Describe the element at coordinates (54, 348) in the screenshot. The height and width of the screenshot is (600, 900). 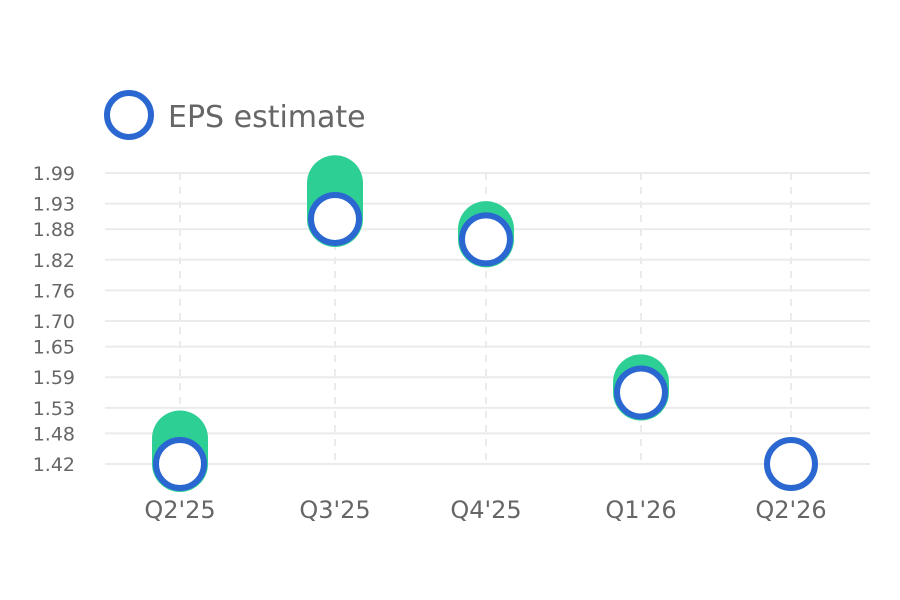
I see `y-tick-label: 1.65` at that location.